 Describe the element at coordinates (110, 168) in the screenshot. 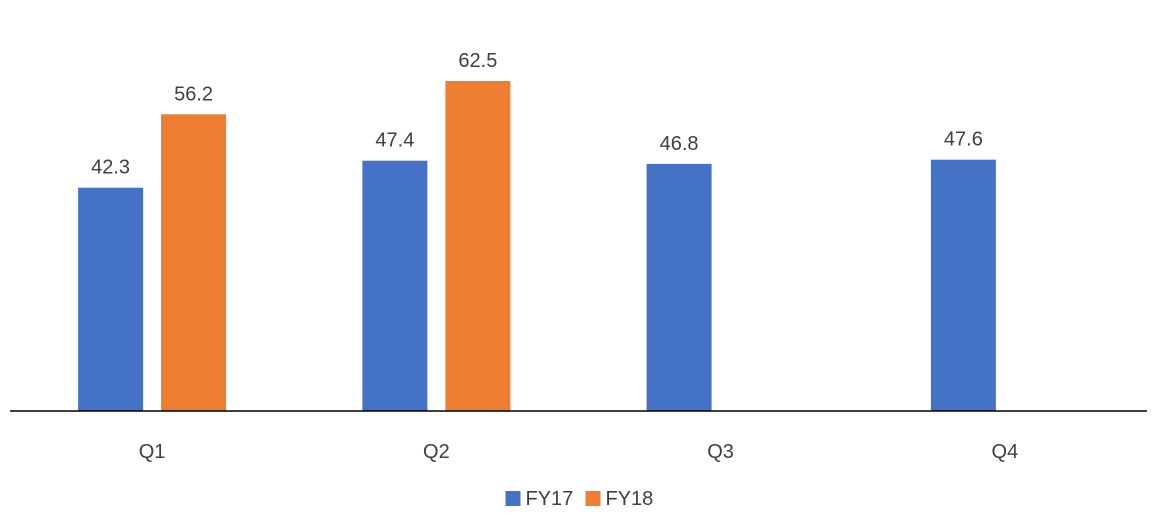

I see `data-label-fy17-q1: 42.3` at that location.